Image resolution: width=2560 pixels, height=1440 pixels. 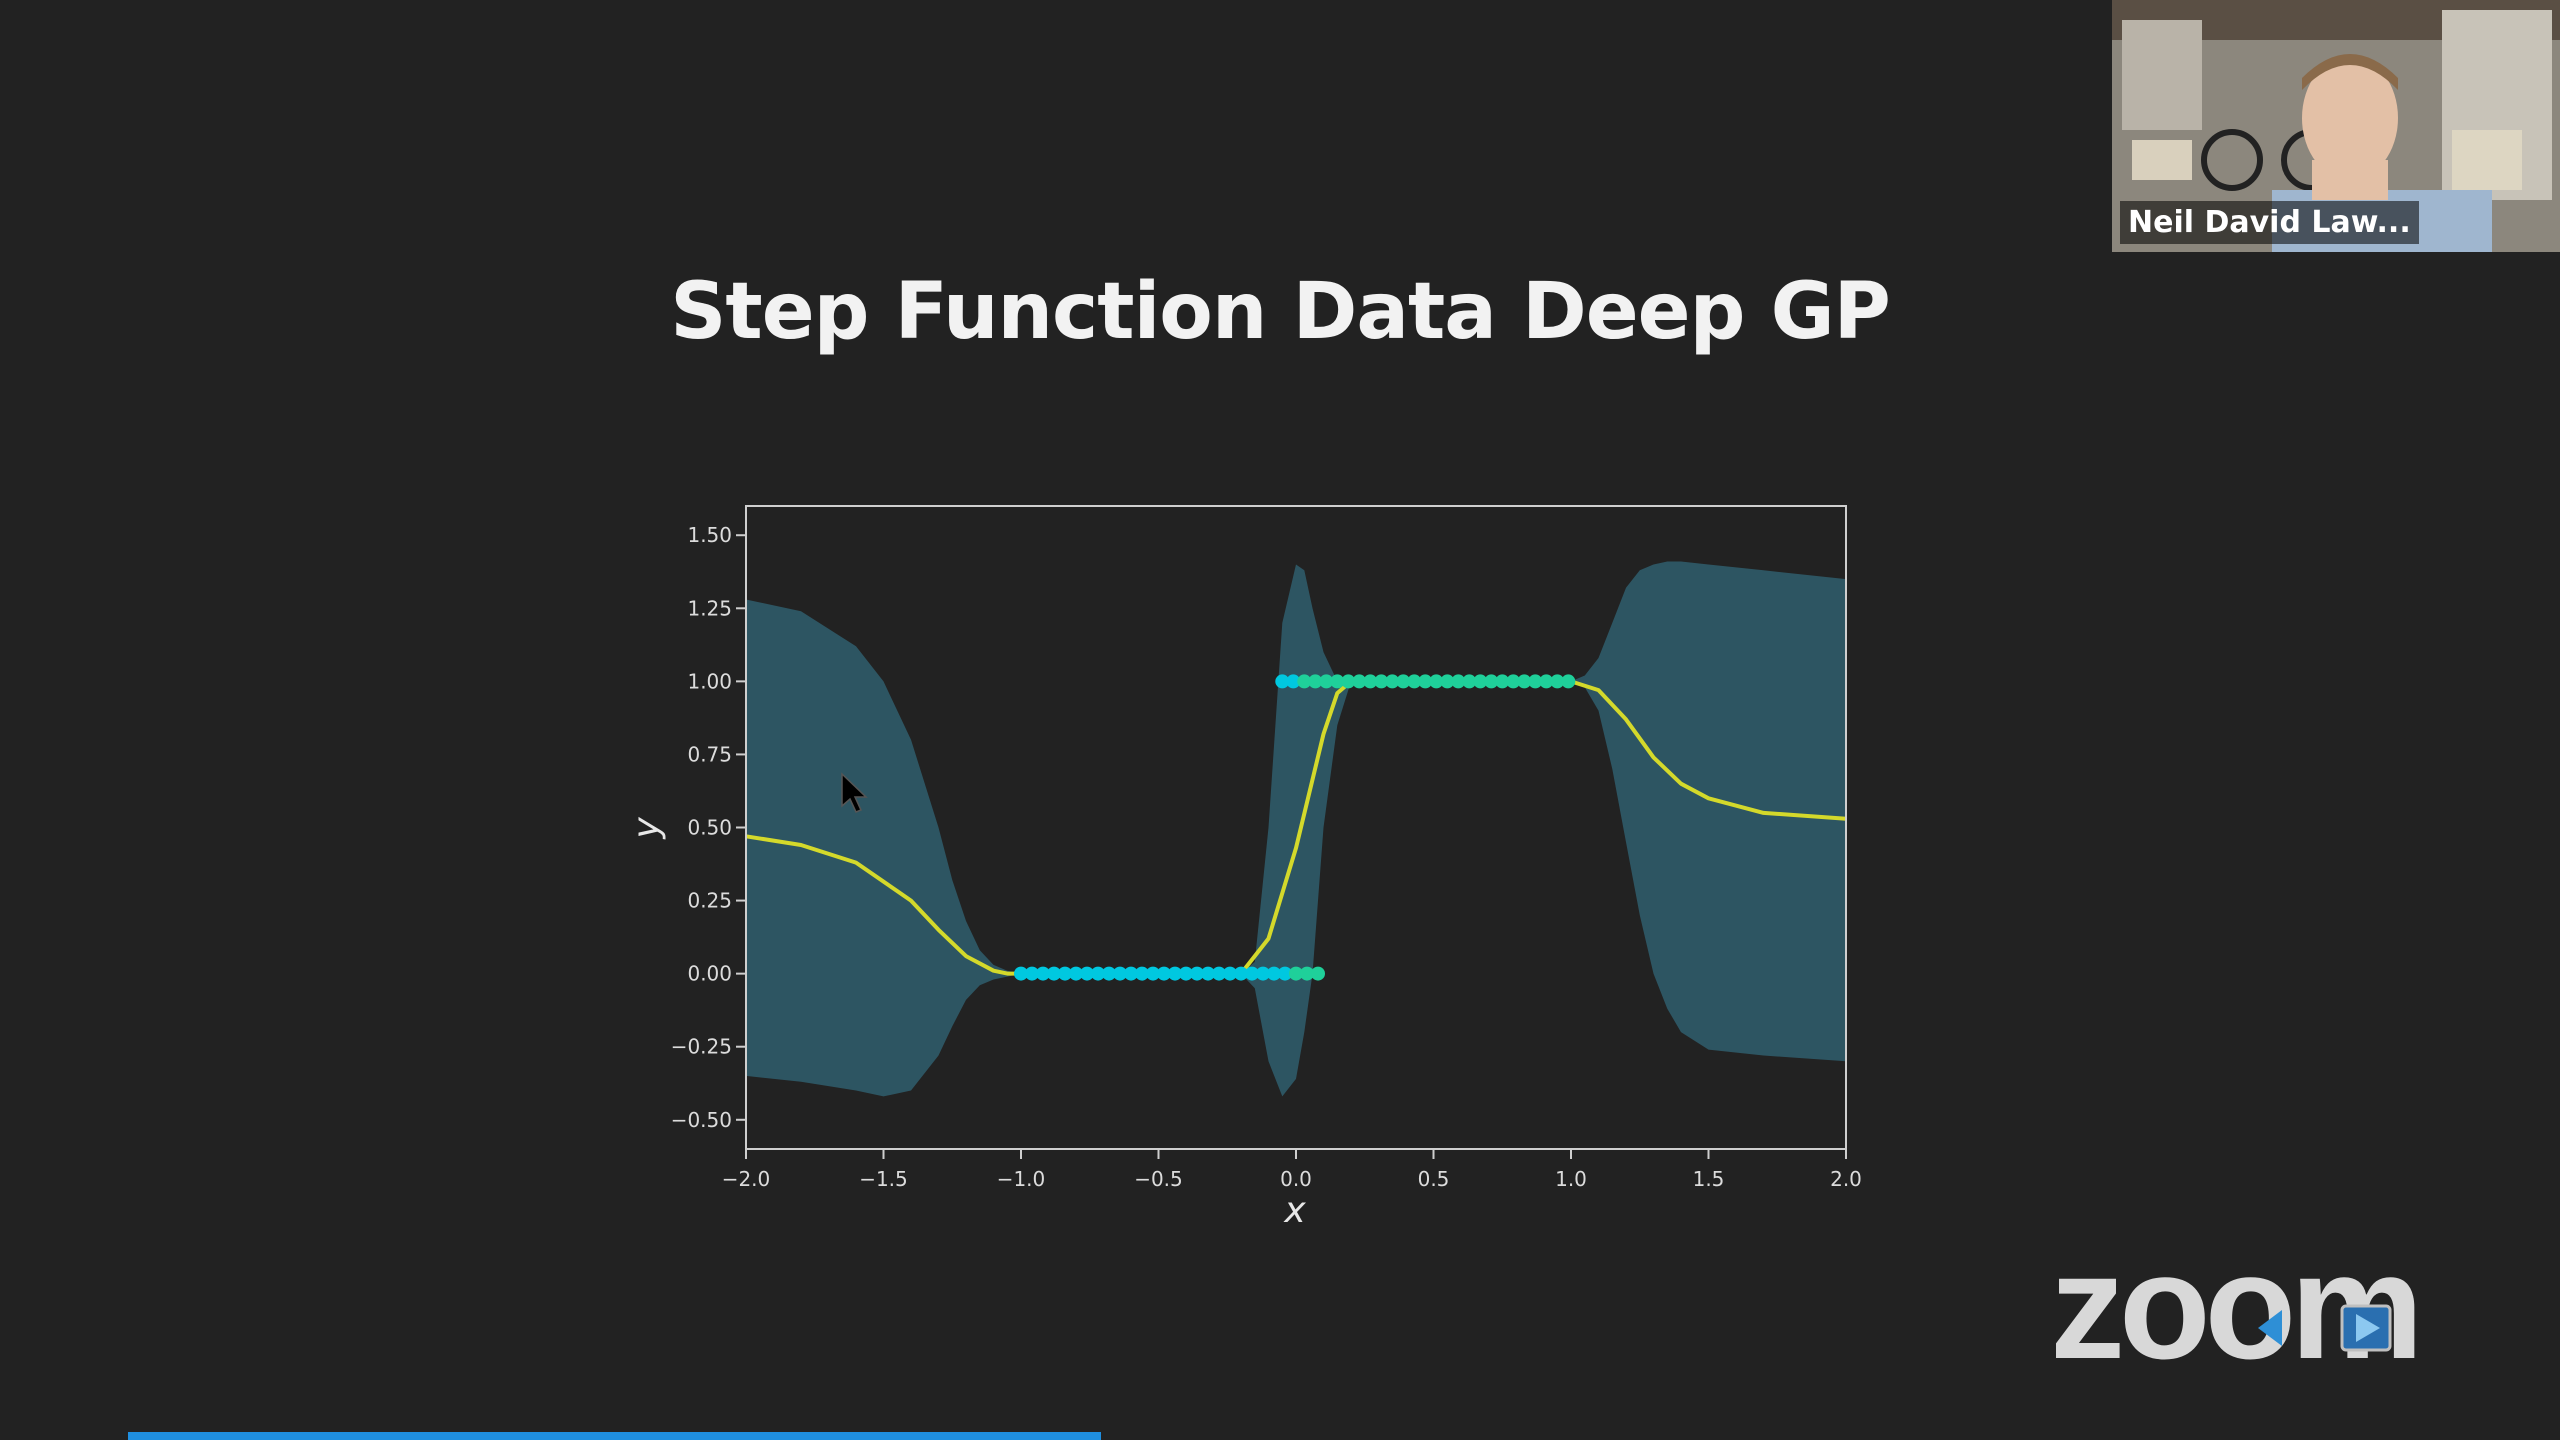 What do you see at coordinates (709, 681) in the screenshot?
I see `y-tick-label: 1.00` at bounding box center [709, 681].